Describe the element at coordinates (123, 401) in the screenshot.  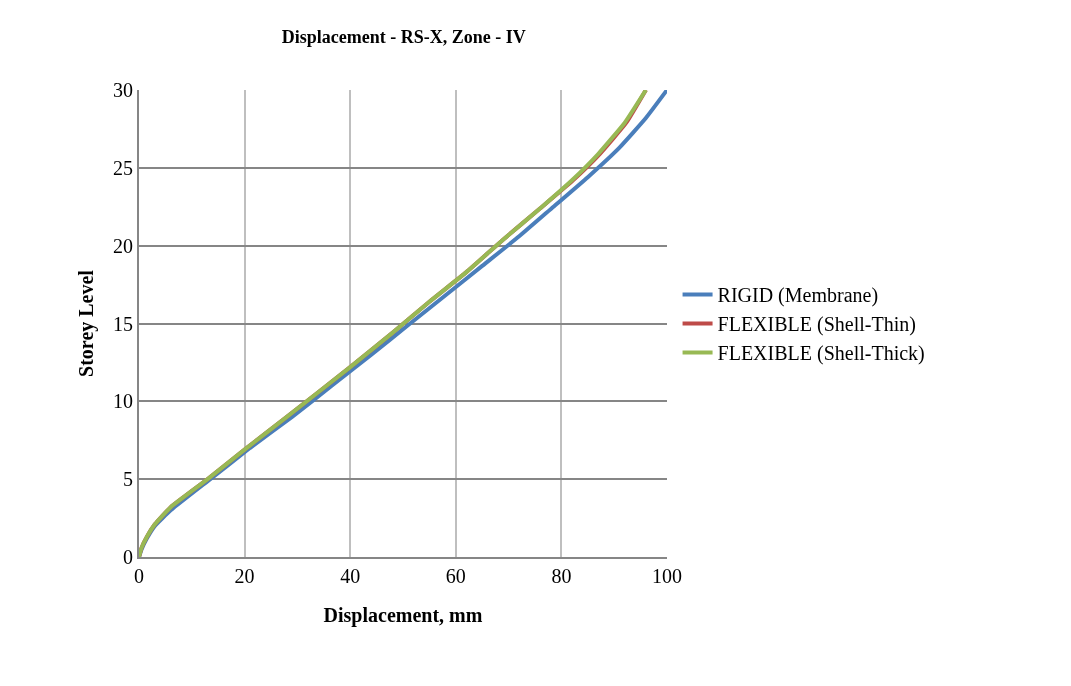
I see `y-tick-label: 10` at that location.